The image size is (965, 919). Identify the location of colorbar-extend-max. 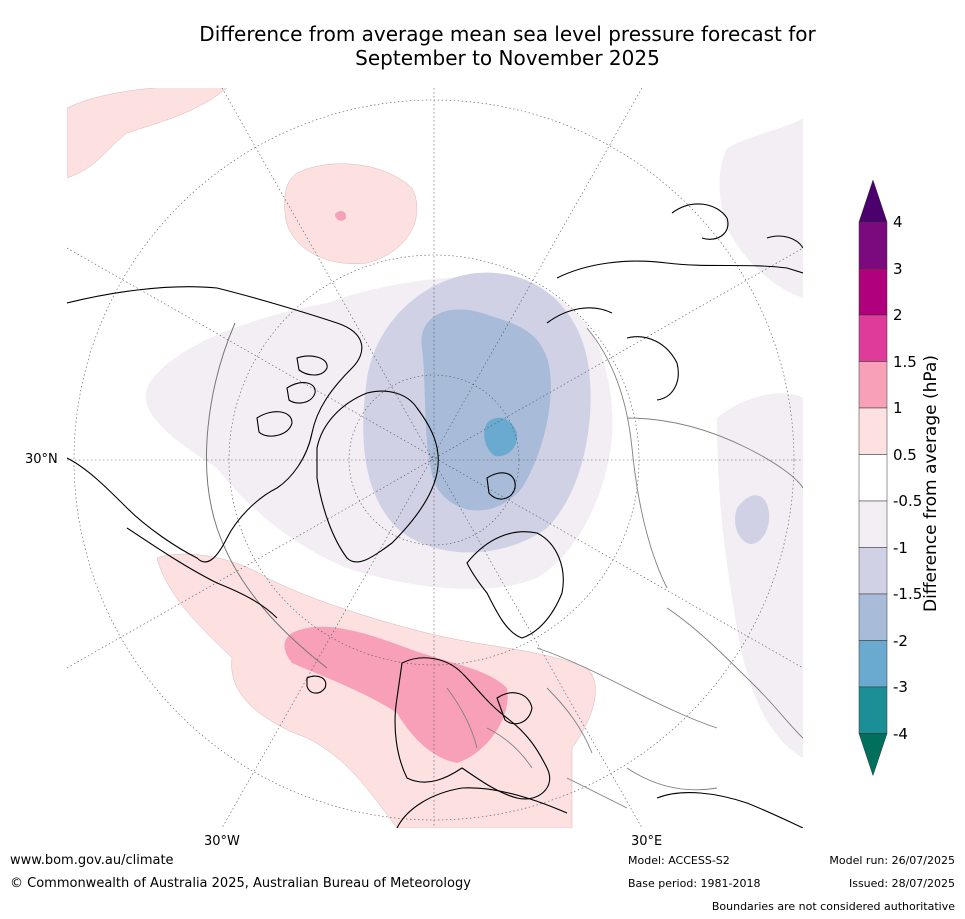
(873, 201).